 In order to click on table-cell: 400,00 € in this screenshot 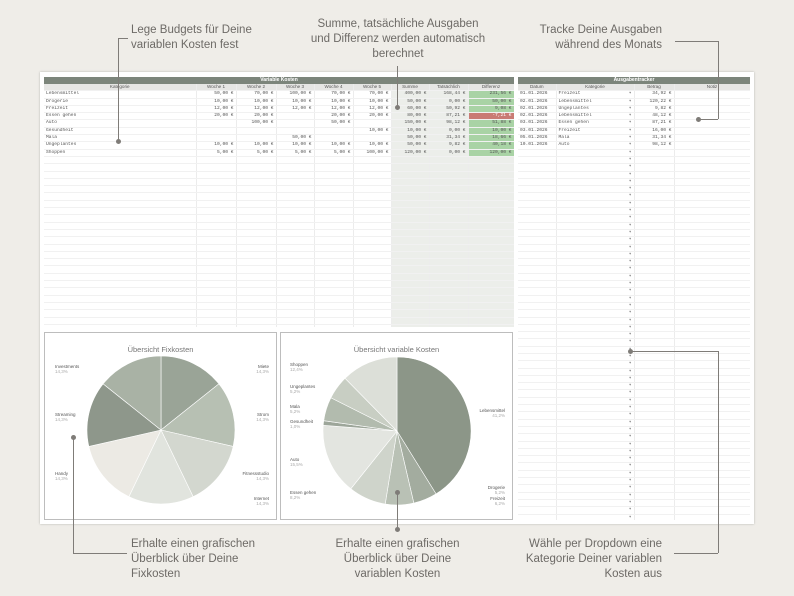, I will do `click(410, 94)`.